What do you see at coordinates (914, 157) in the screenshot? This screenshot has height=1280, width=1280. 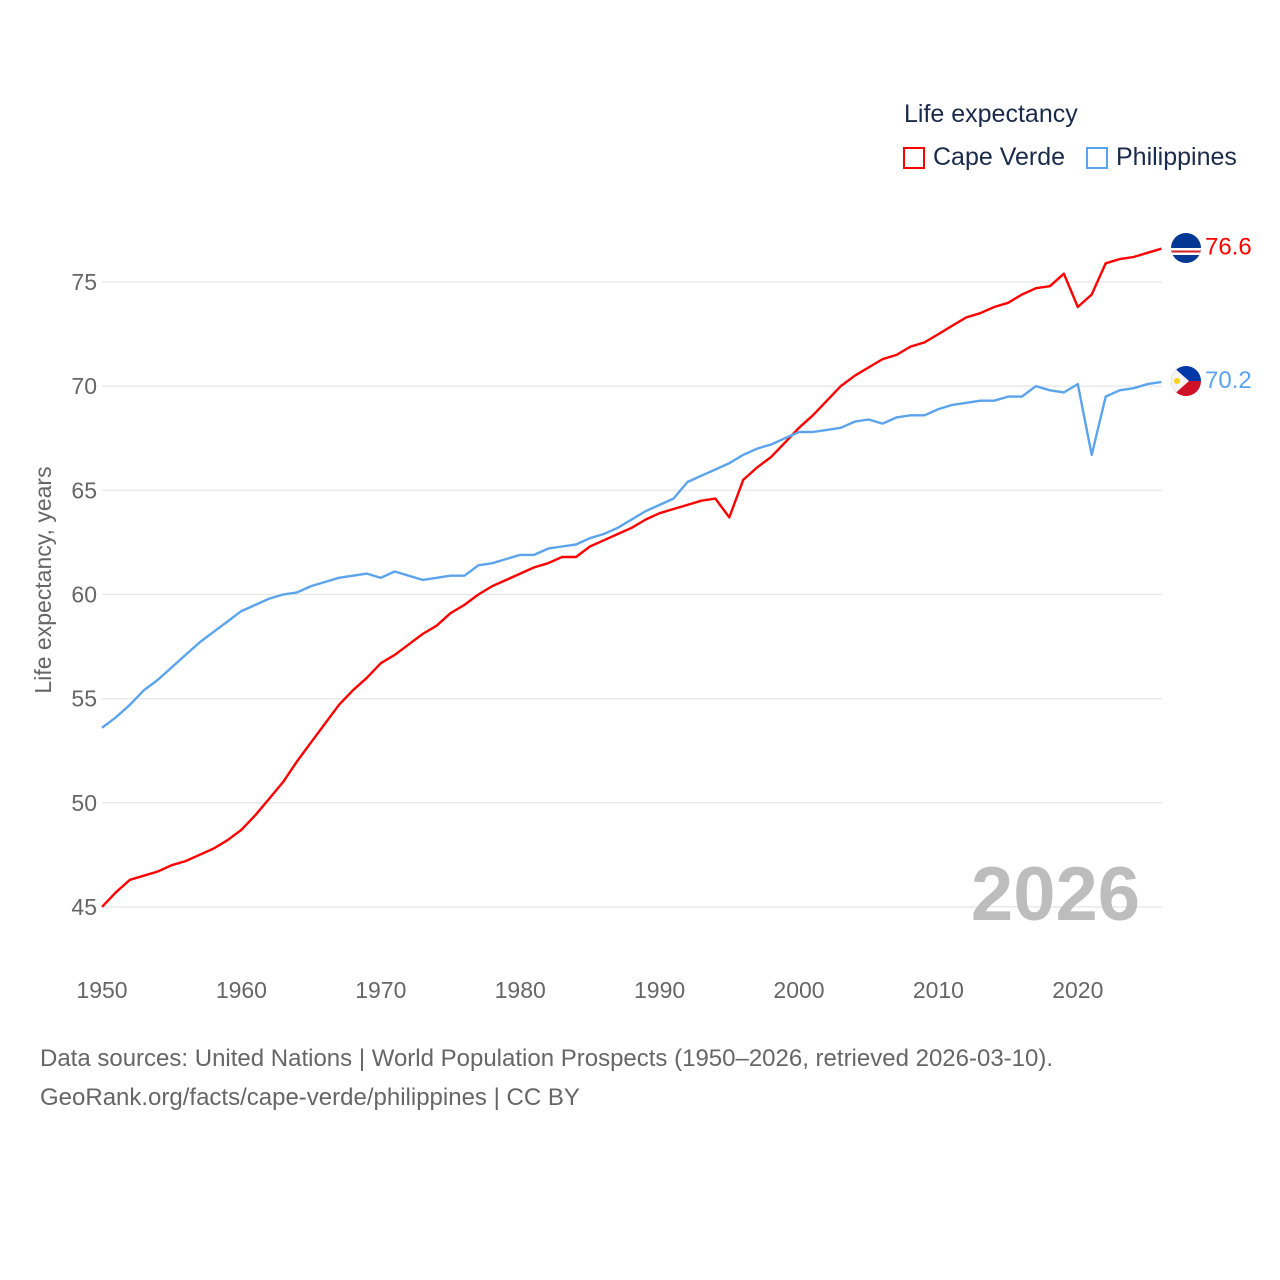 I see `legend-swatch-cape-verde` at bounding box center [914, 157].